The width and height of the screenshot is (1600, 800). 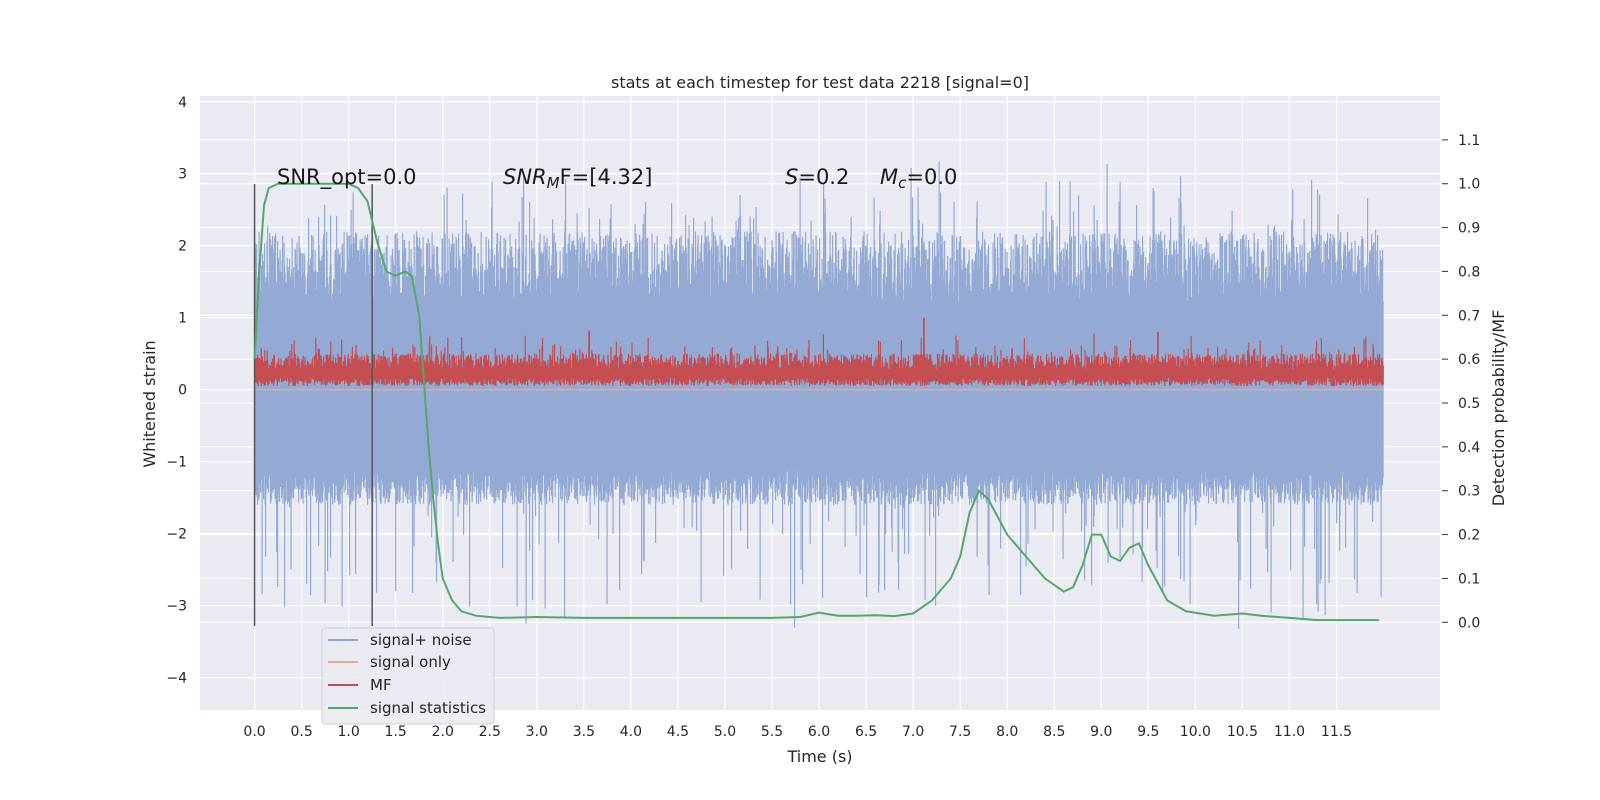 What do you see at coordinates (313, 405) in the screenshot?
I see `vertical-markers` at bounding box center [313, 405].